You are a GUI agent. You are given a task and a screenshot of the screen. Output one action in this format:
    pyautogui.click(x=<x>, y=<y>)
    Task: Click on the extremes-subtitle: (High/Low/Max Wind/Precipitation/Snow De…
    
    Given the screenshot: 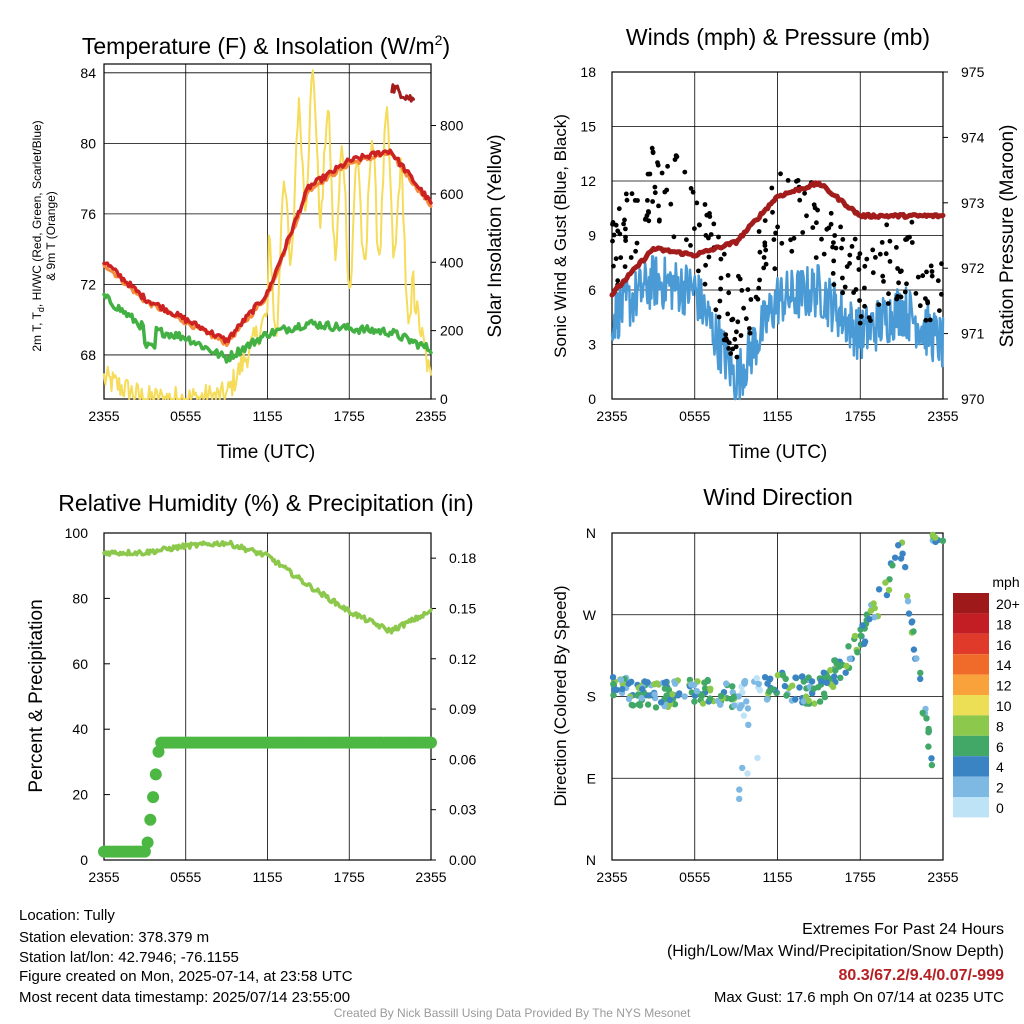 What is the action you would take?
    pyautogui.click(x=835, y=951)
    